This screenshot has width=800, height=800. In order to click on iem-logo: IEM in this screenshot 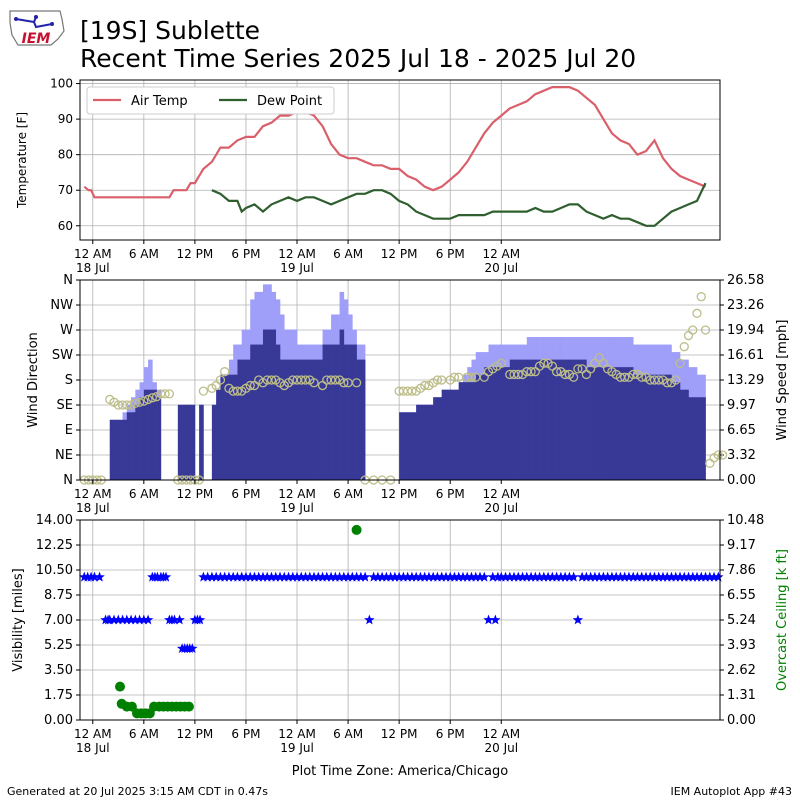, I will do `click(37, 28)`.